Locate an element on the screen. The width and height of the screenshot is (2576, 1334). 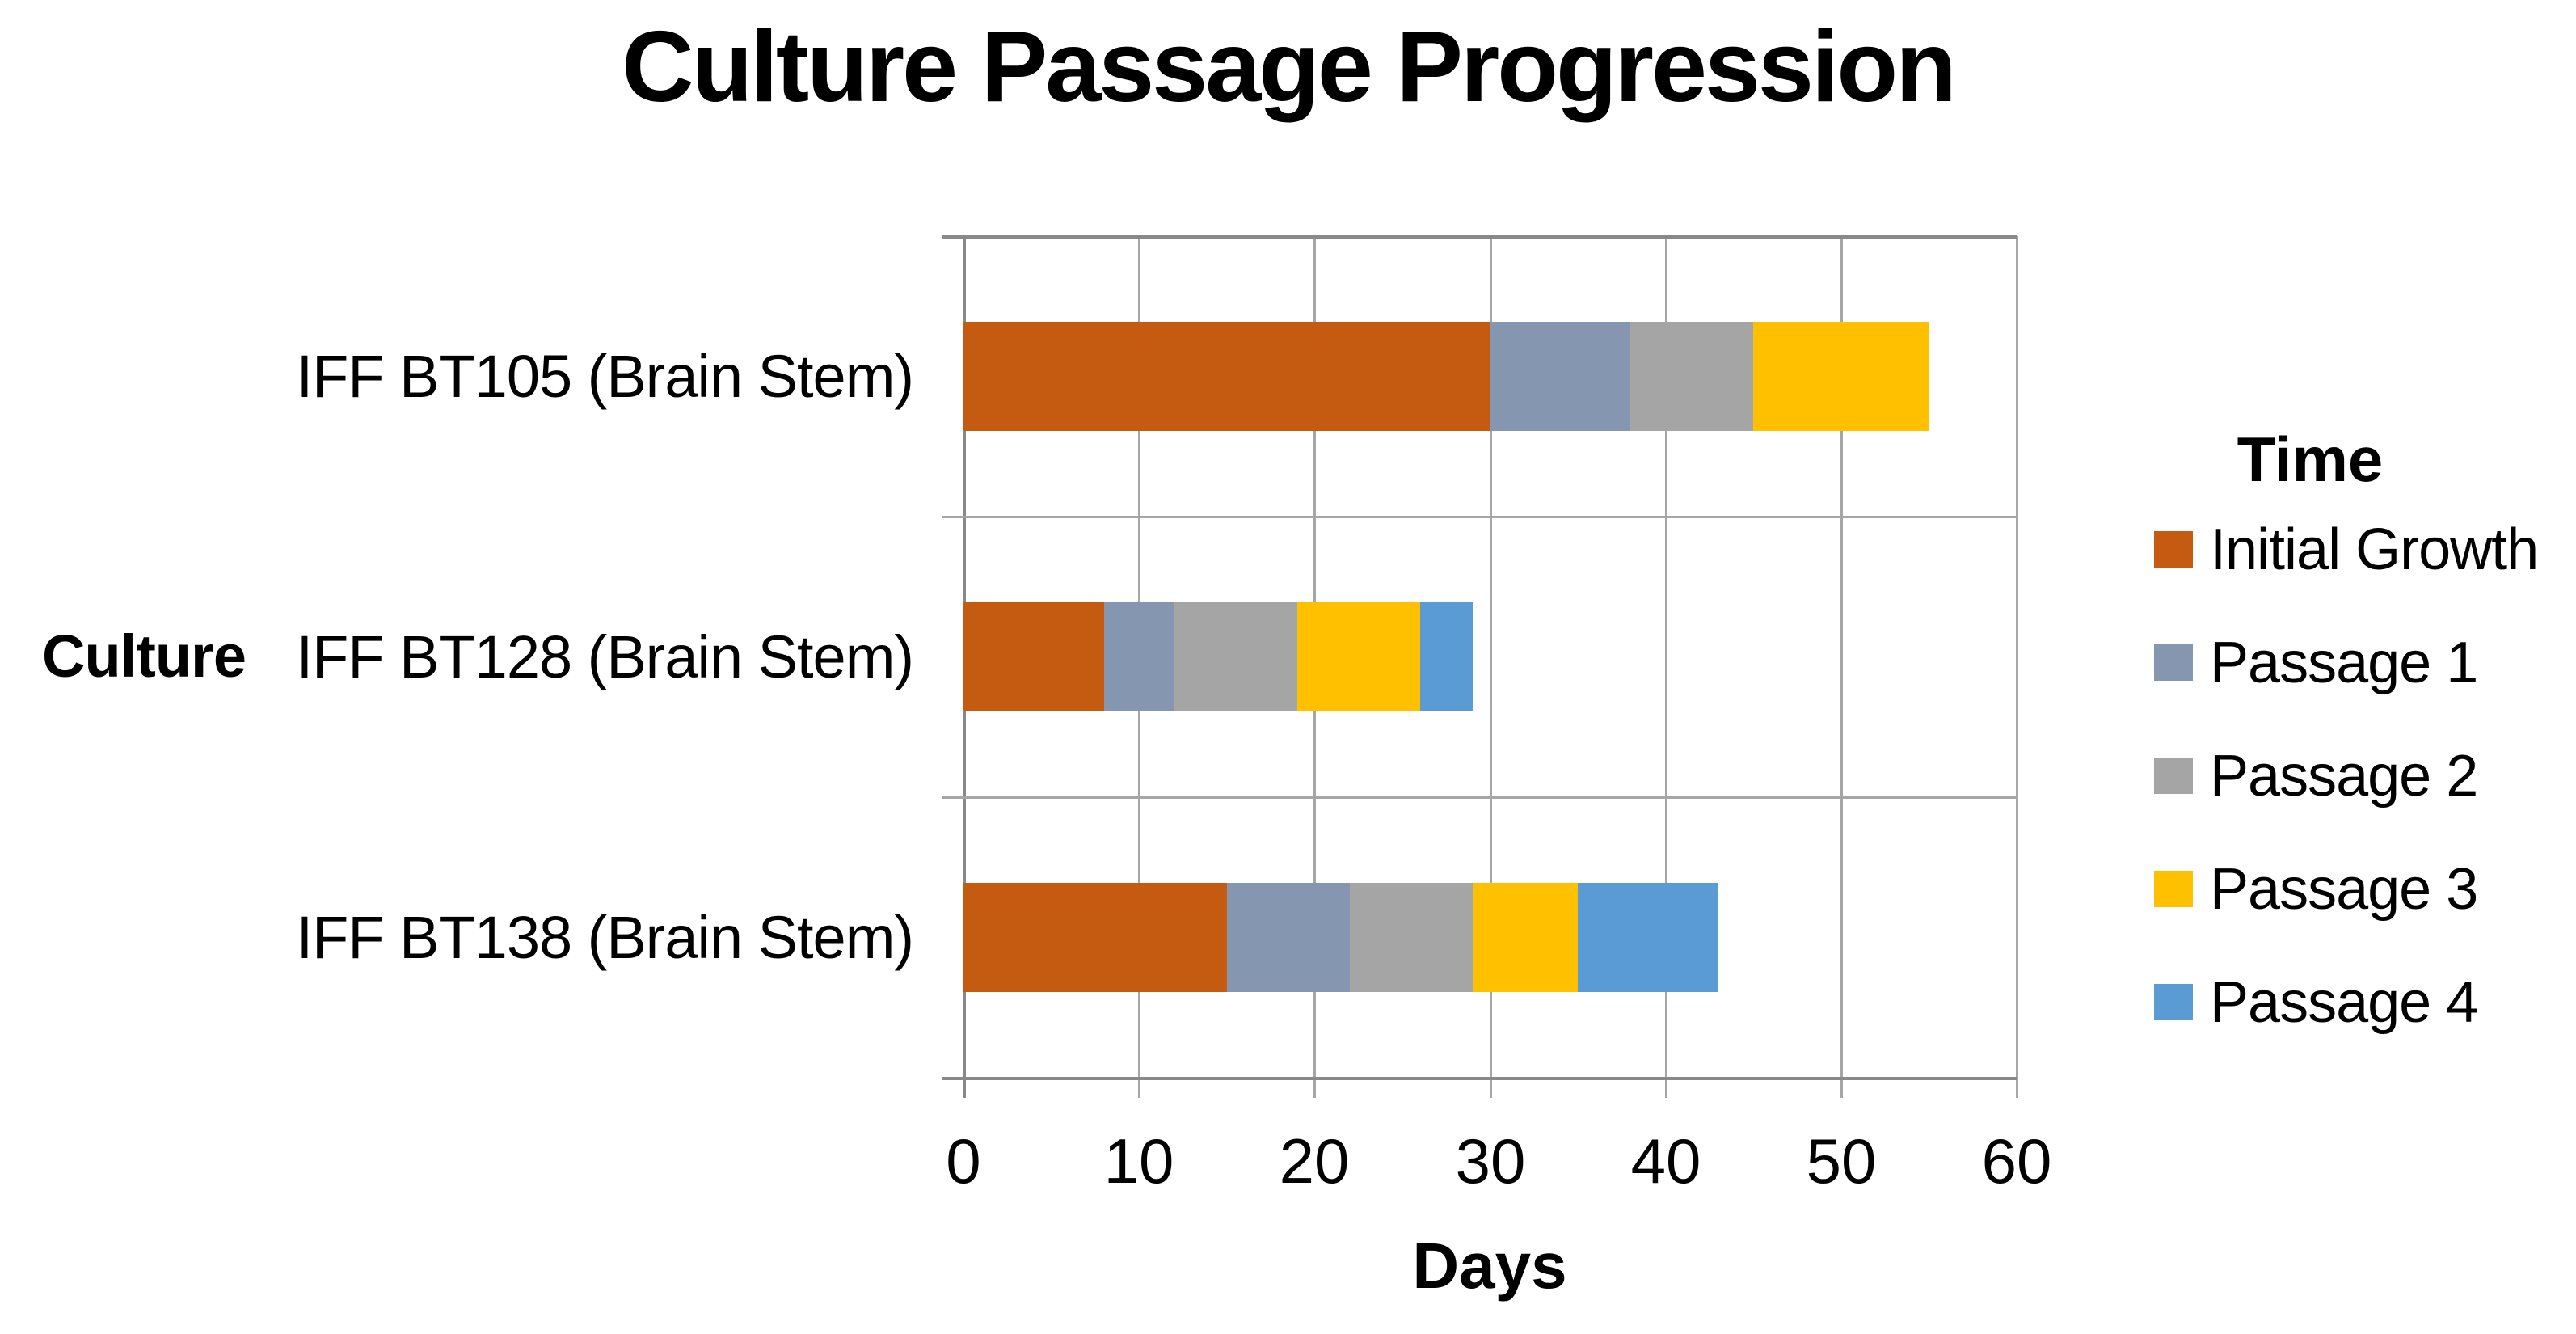
y-axis-title: Culture is located at coordinates (144, 656).